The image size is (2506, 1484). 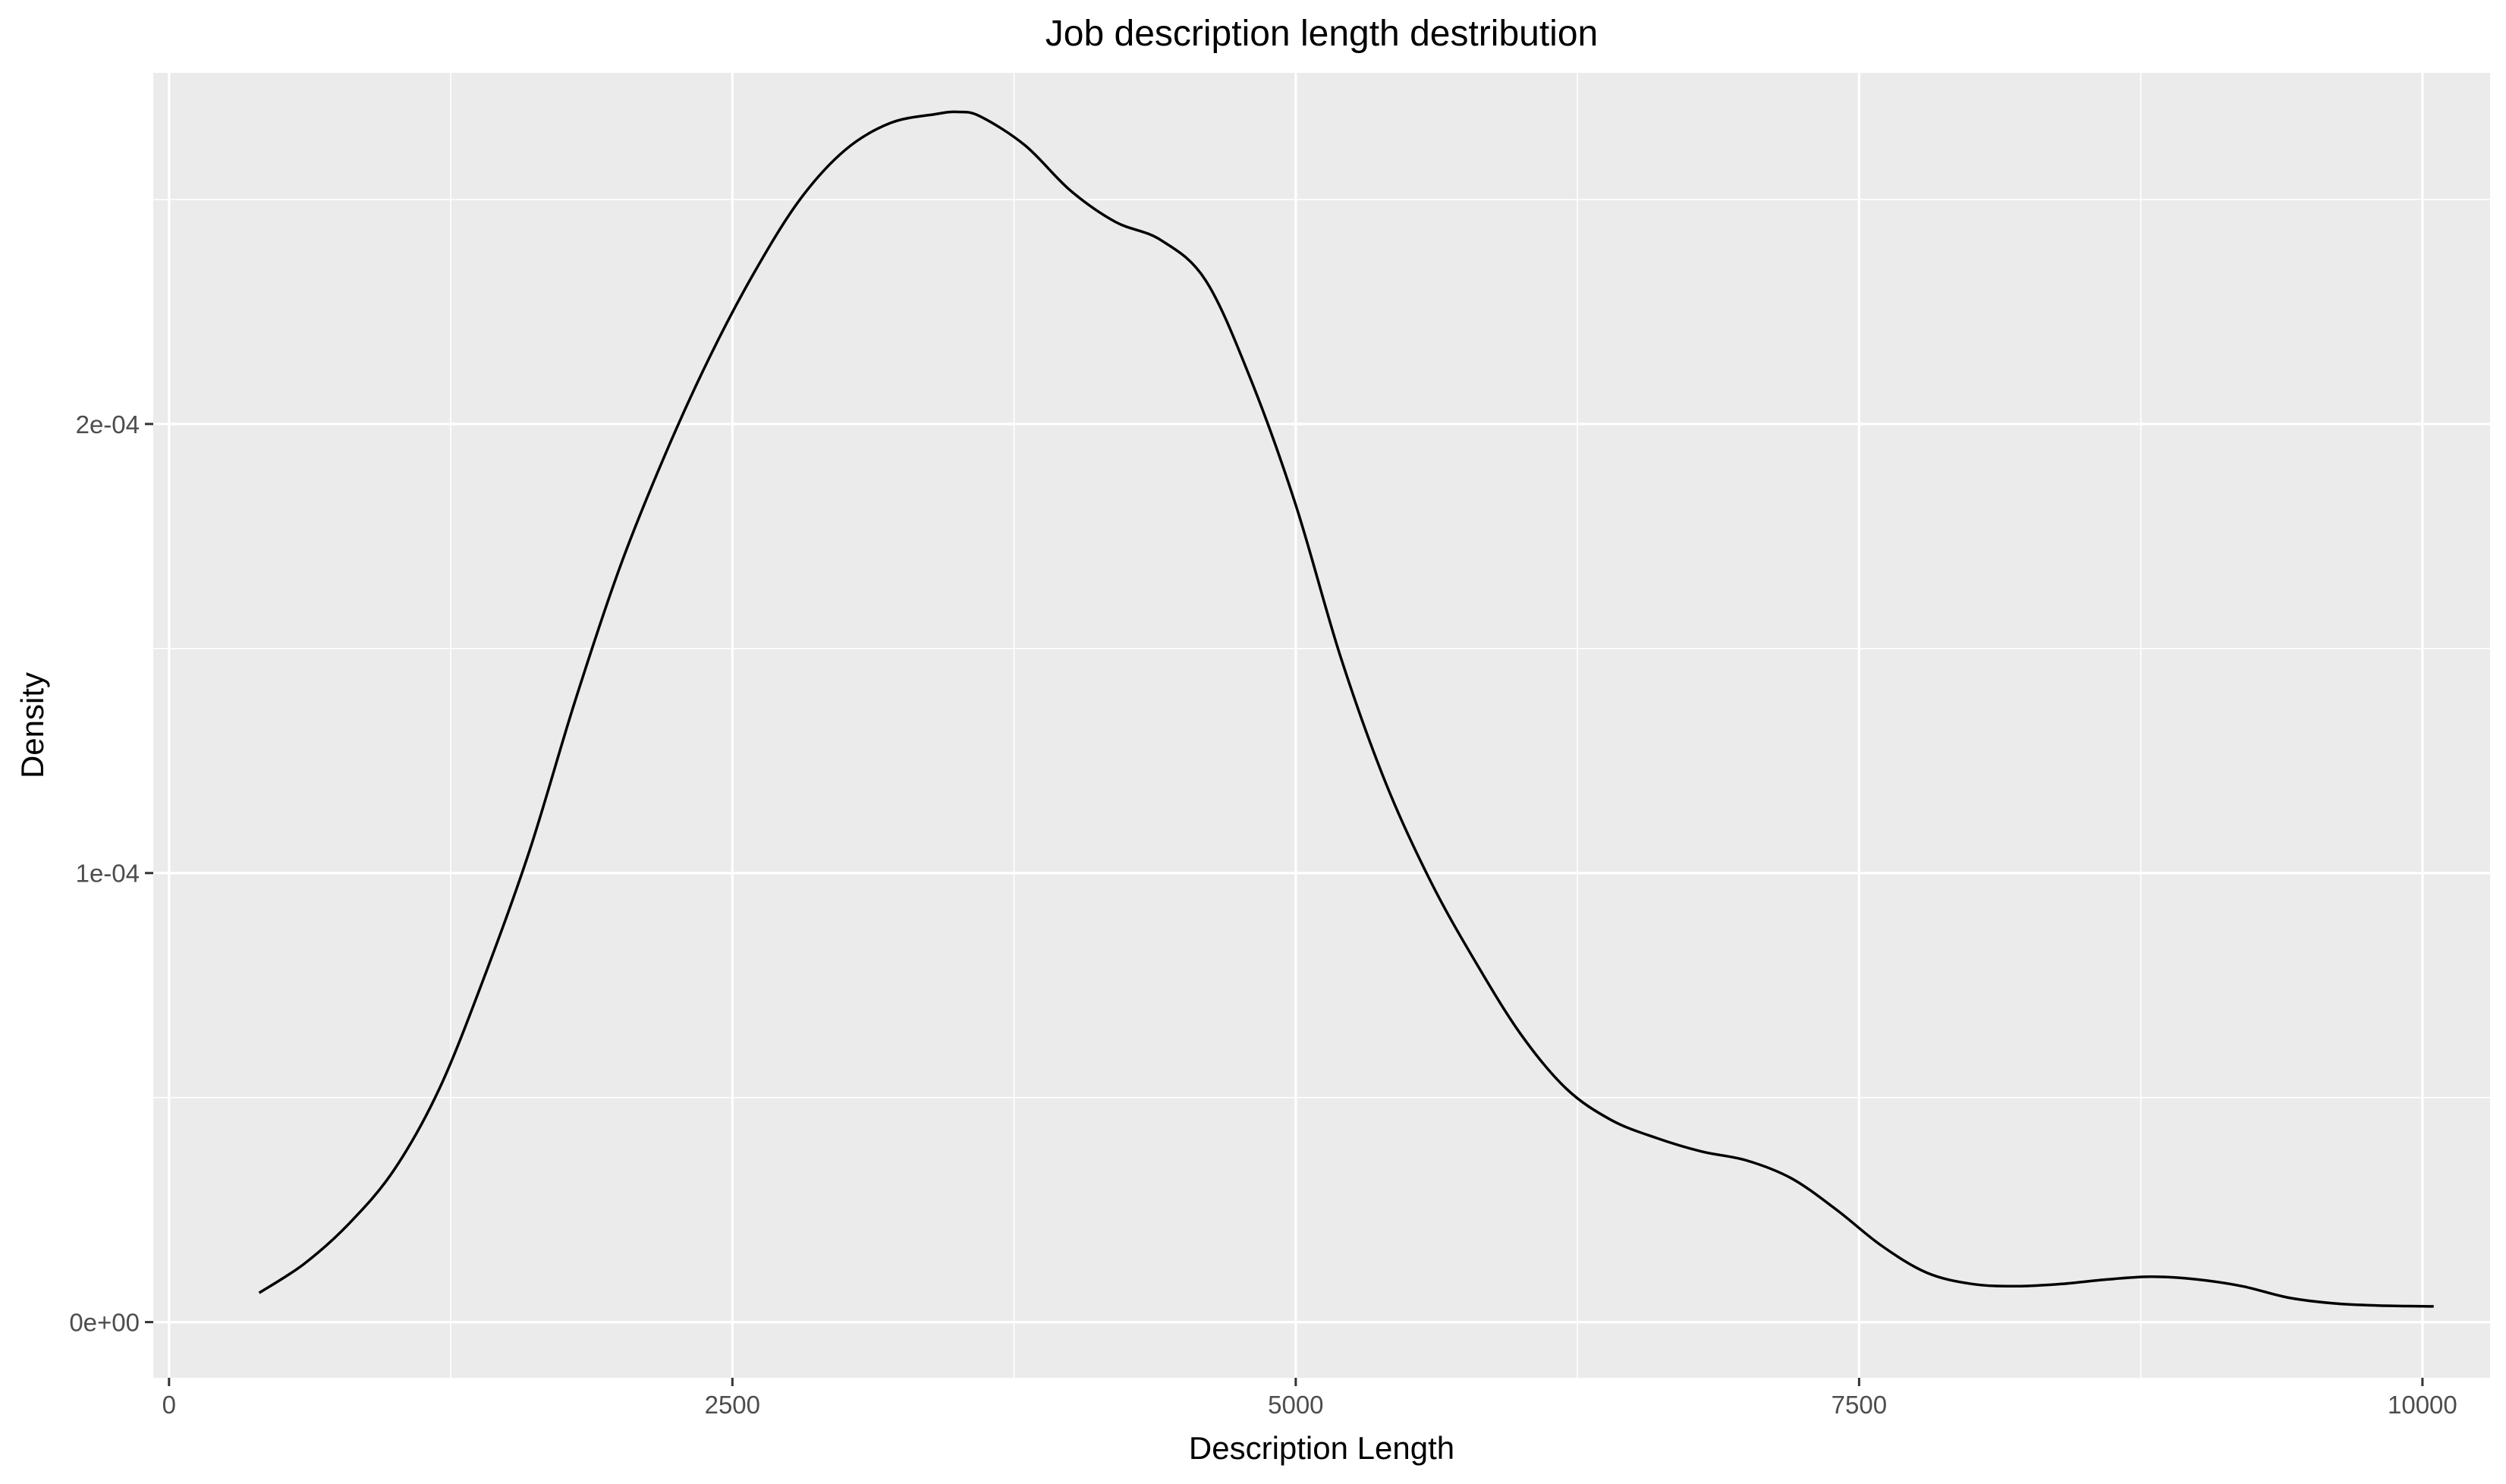 What do you see at coordinates (104, 1323) in the screenshot?
I see `y-tick-label: 0e+00` at bounding box center [104, 1323].